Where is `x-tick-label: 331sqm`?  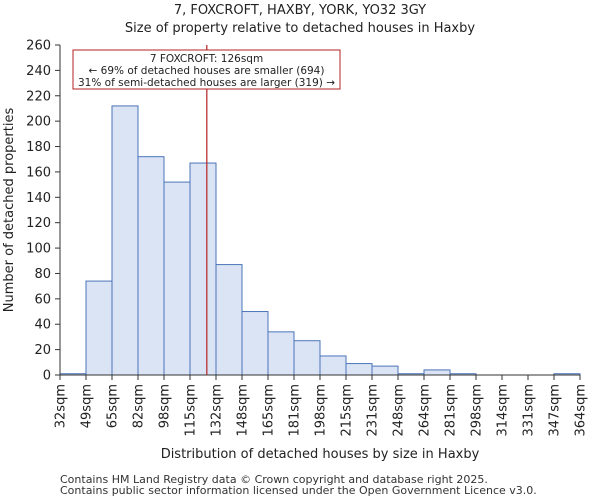
x-tick-label: 331sqm is located at coordinates (529, 410).